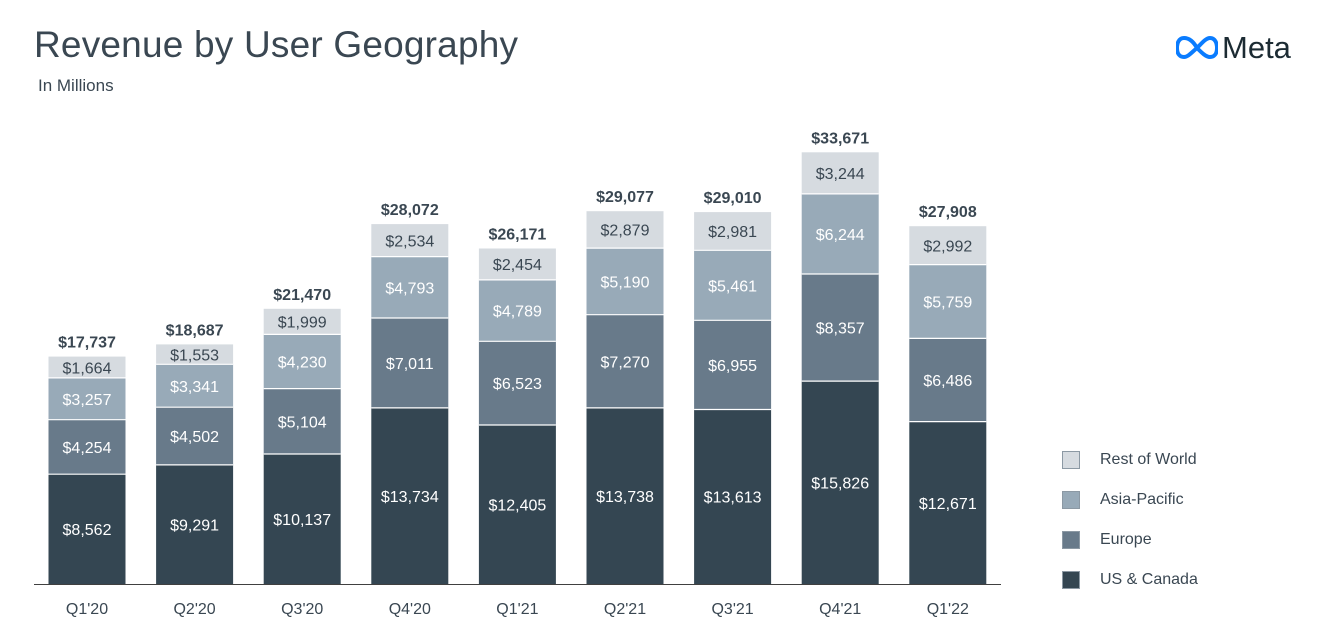 This screenshot has height=637, width=1317. I want to click on data-label-asia-pacific: $4,230, so click(302, 363).